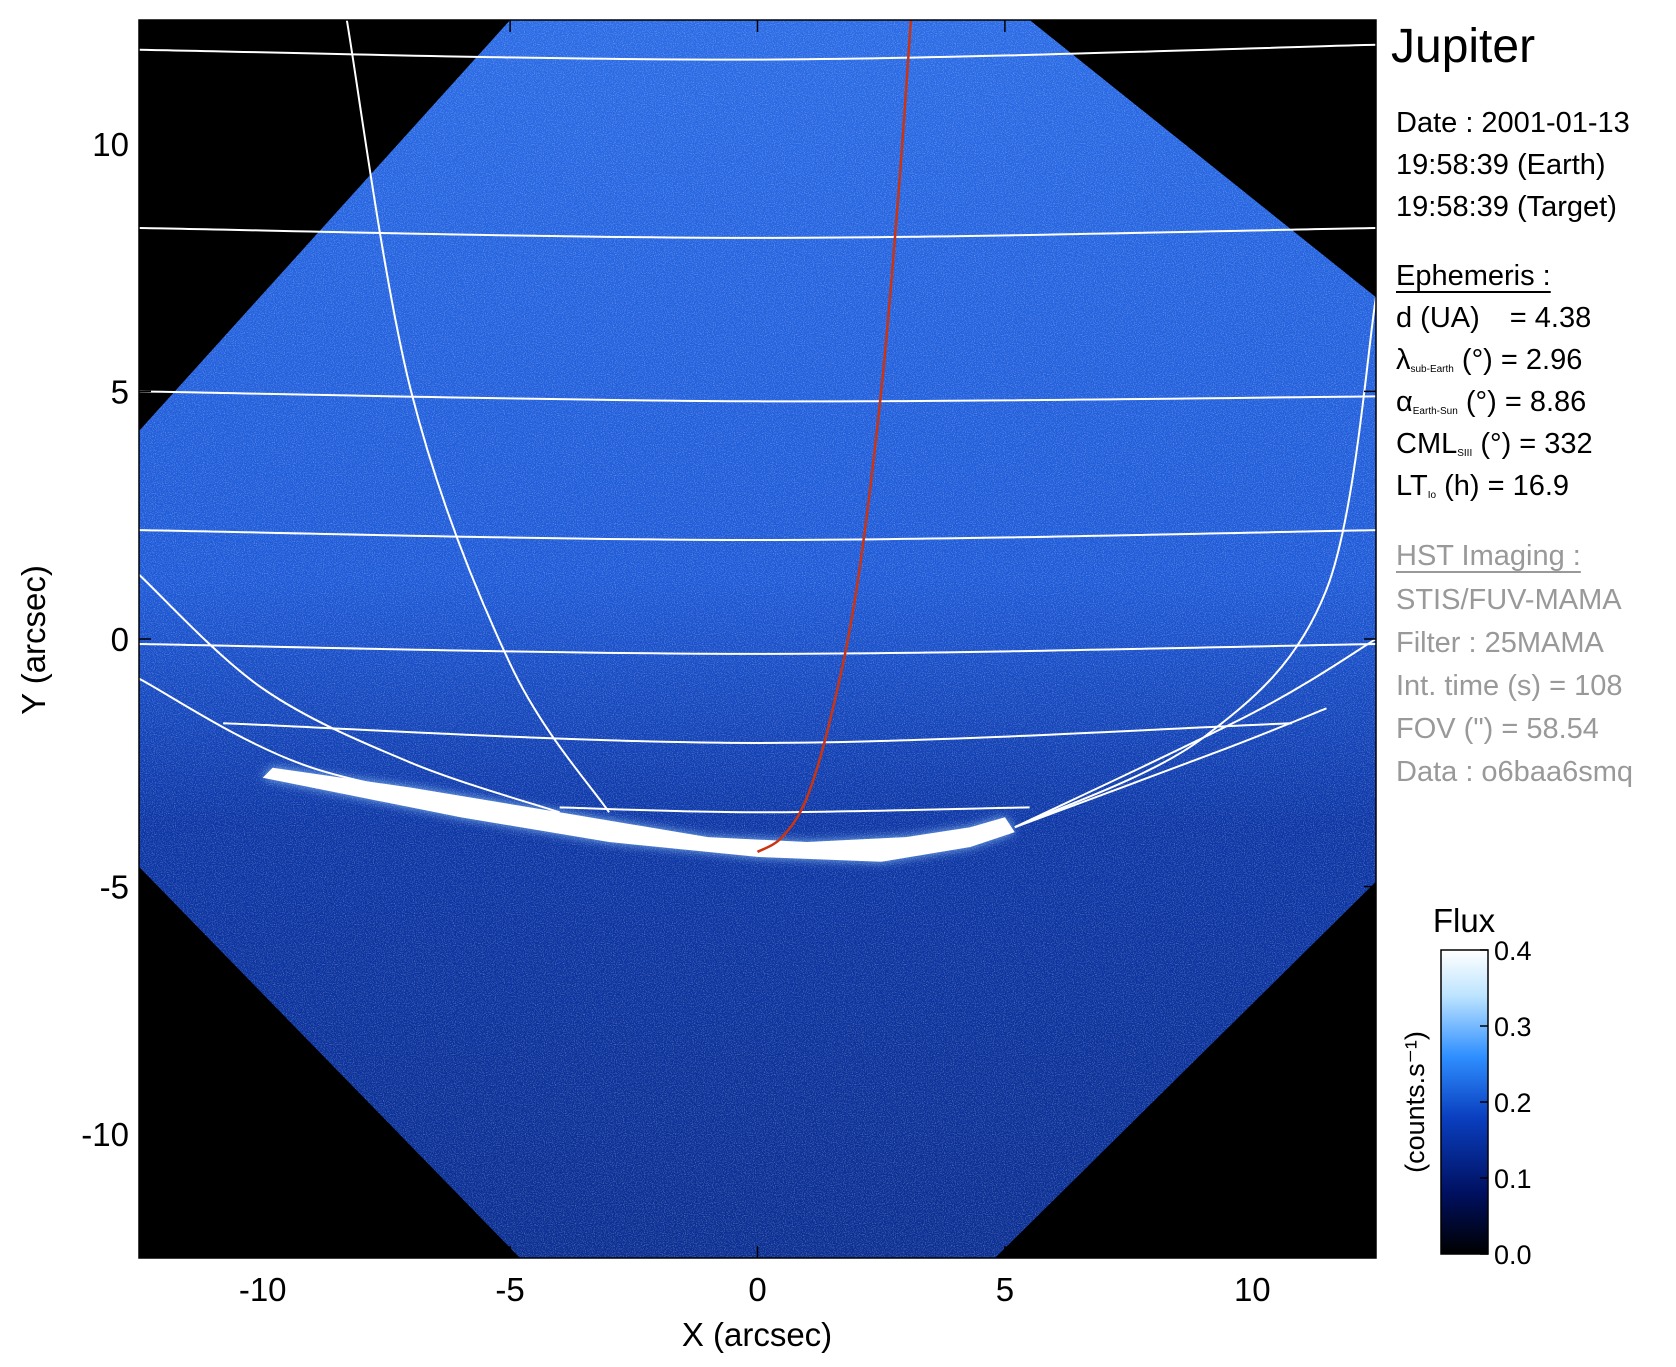 The width and height of the screenshot is (1676, 1367). What do you see at coordinates (1500, 643) in the screenshot?
I see `hst-filter: Filter : 25MAMA` at bounding box center [1500, 643].